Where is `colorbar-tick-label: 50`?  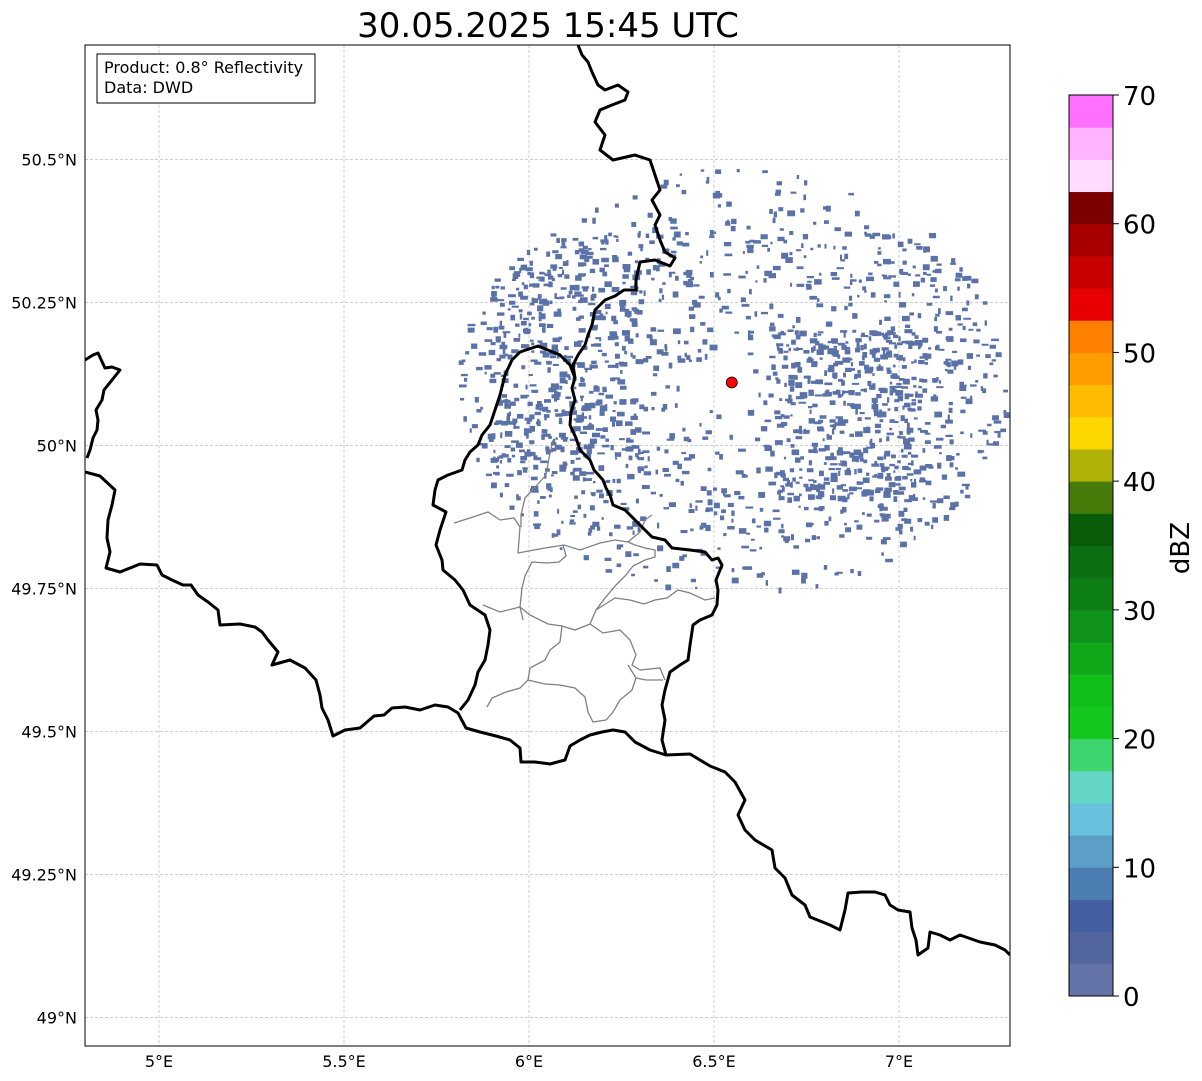
colorbar-tick-label: 50 is located at coordinates (1139, 354).